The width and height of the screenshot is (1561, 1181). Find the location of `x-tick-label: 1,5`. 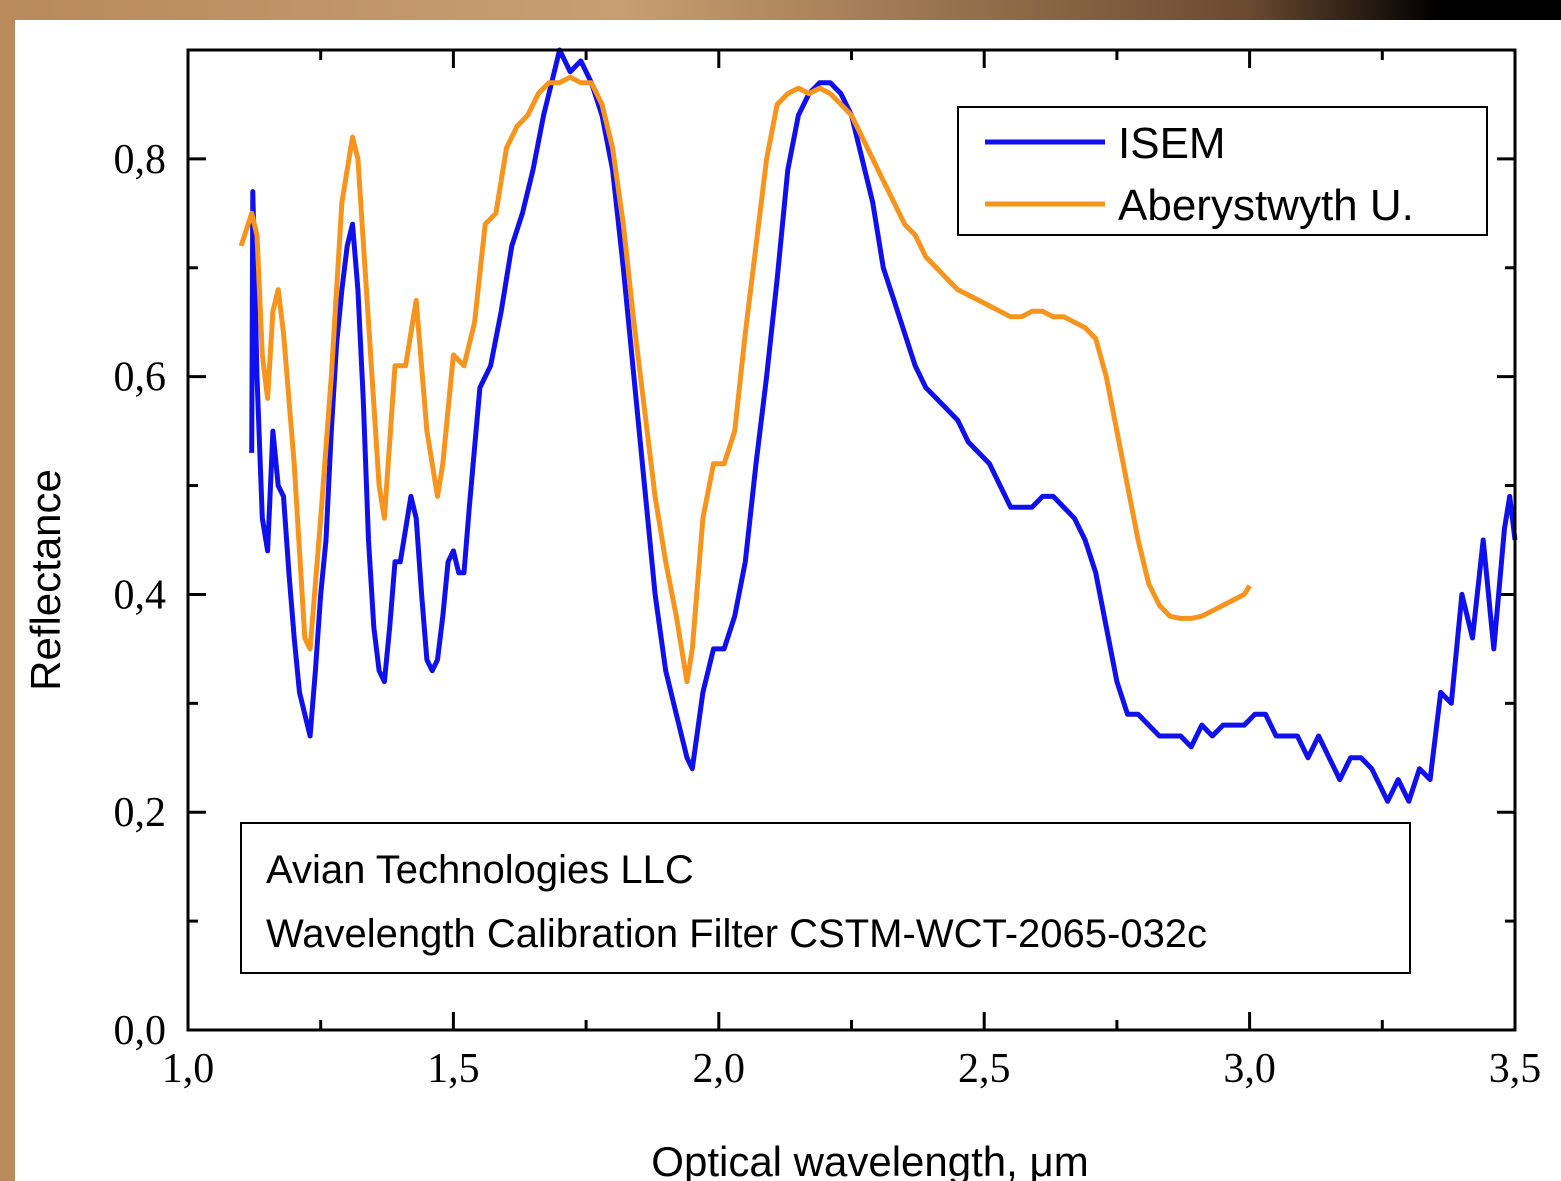

x-tick-label: 1,5 is located at coordinates (453, 1069).